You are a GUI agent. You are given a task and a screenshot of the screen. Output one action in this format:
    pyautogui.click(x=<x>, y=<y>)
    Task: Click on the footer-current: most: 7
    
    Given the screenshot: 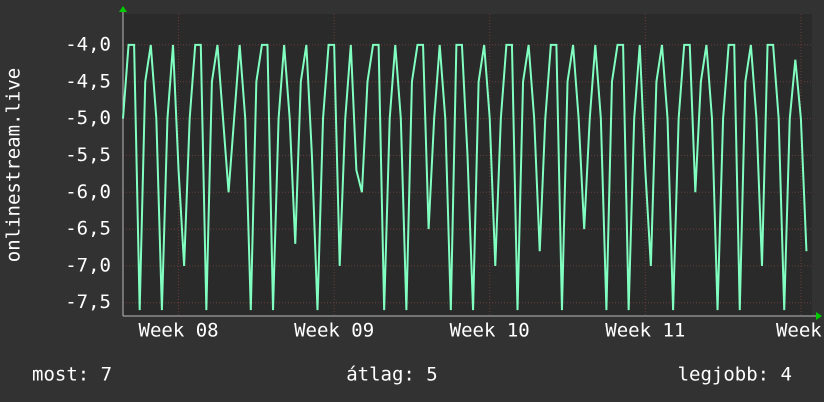 What is the action you would take?
    pyautogui.click(x=72, y=375)
    